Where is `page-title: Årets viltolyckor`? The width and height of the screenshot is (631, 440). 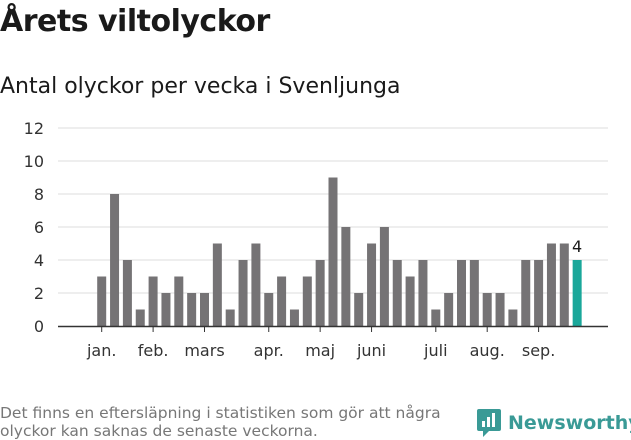
page-title: Årets viltolyckor is located at coordinates (135, 21).